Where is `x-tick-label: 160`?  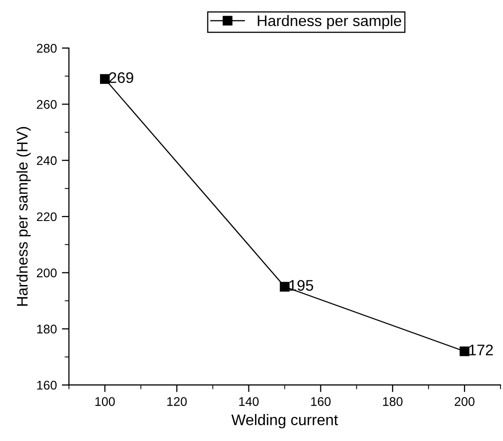 x-tick-label: 160 is located at coordinates (321, 401).